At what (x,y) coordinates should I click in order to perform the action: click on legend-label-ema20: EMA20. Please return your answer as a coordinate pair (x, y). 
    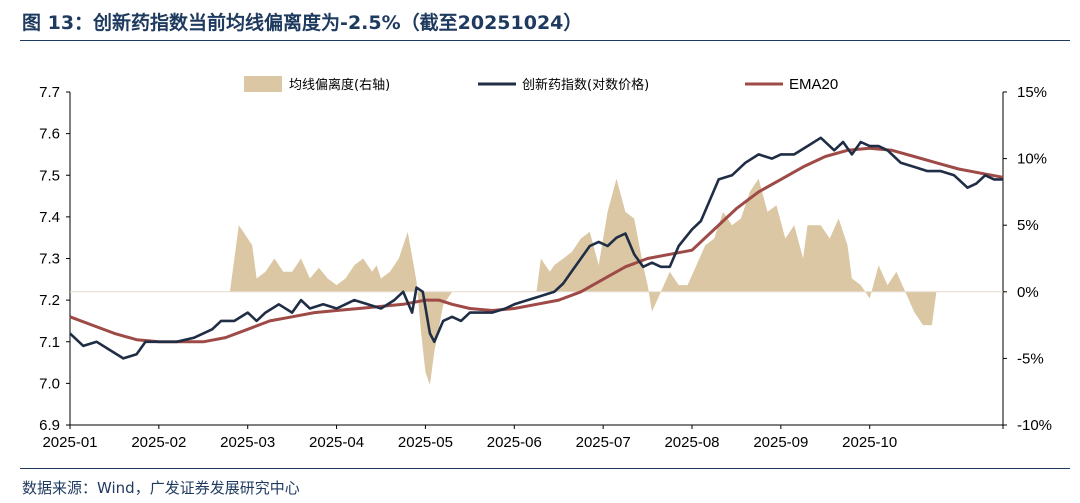
    Looking at the image, I should click on (813, 84).